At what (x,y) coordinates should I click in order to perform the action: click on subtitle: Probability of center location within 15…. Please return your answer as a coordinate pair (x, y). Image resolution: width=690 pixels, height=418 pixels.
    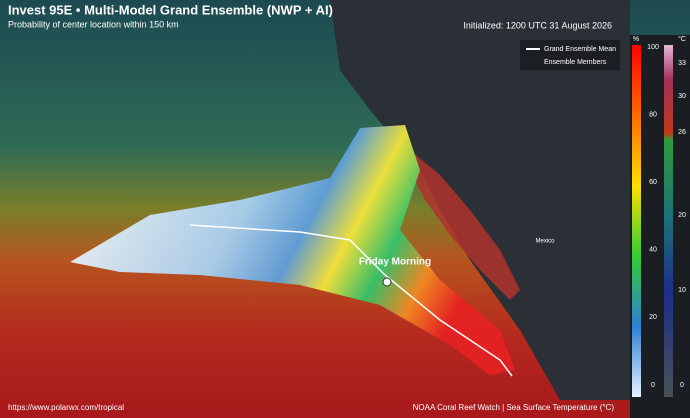
    Looking at the image, I should click on (93, 24).